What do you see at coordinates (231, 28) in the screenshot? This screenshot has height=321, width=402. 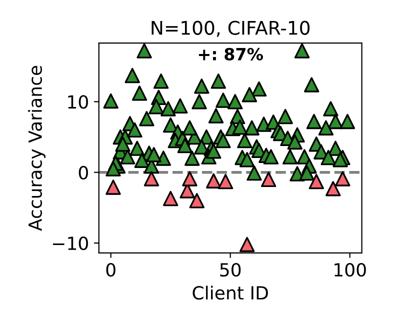 I see `chart-title: N=100, CIFAR-10` at bounding box center [231, 28].